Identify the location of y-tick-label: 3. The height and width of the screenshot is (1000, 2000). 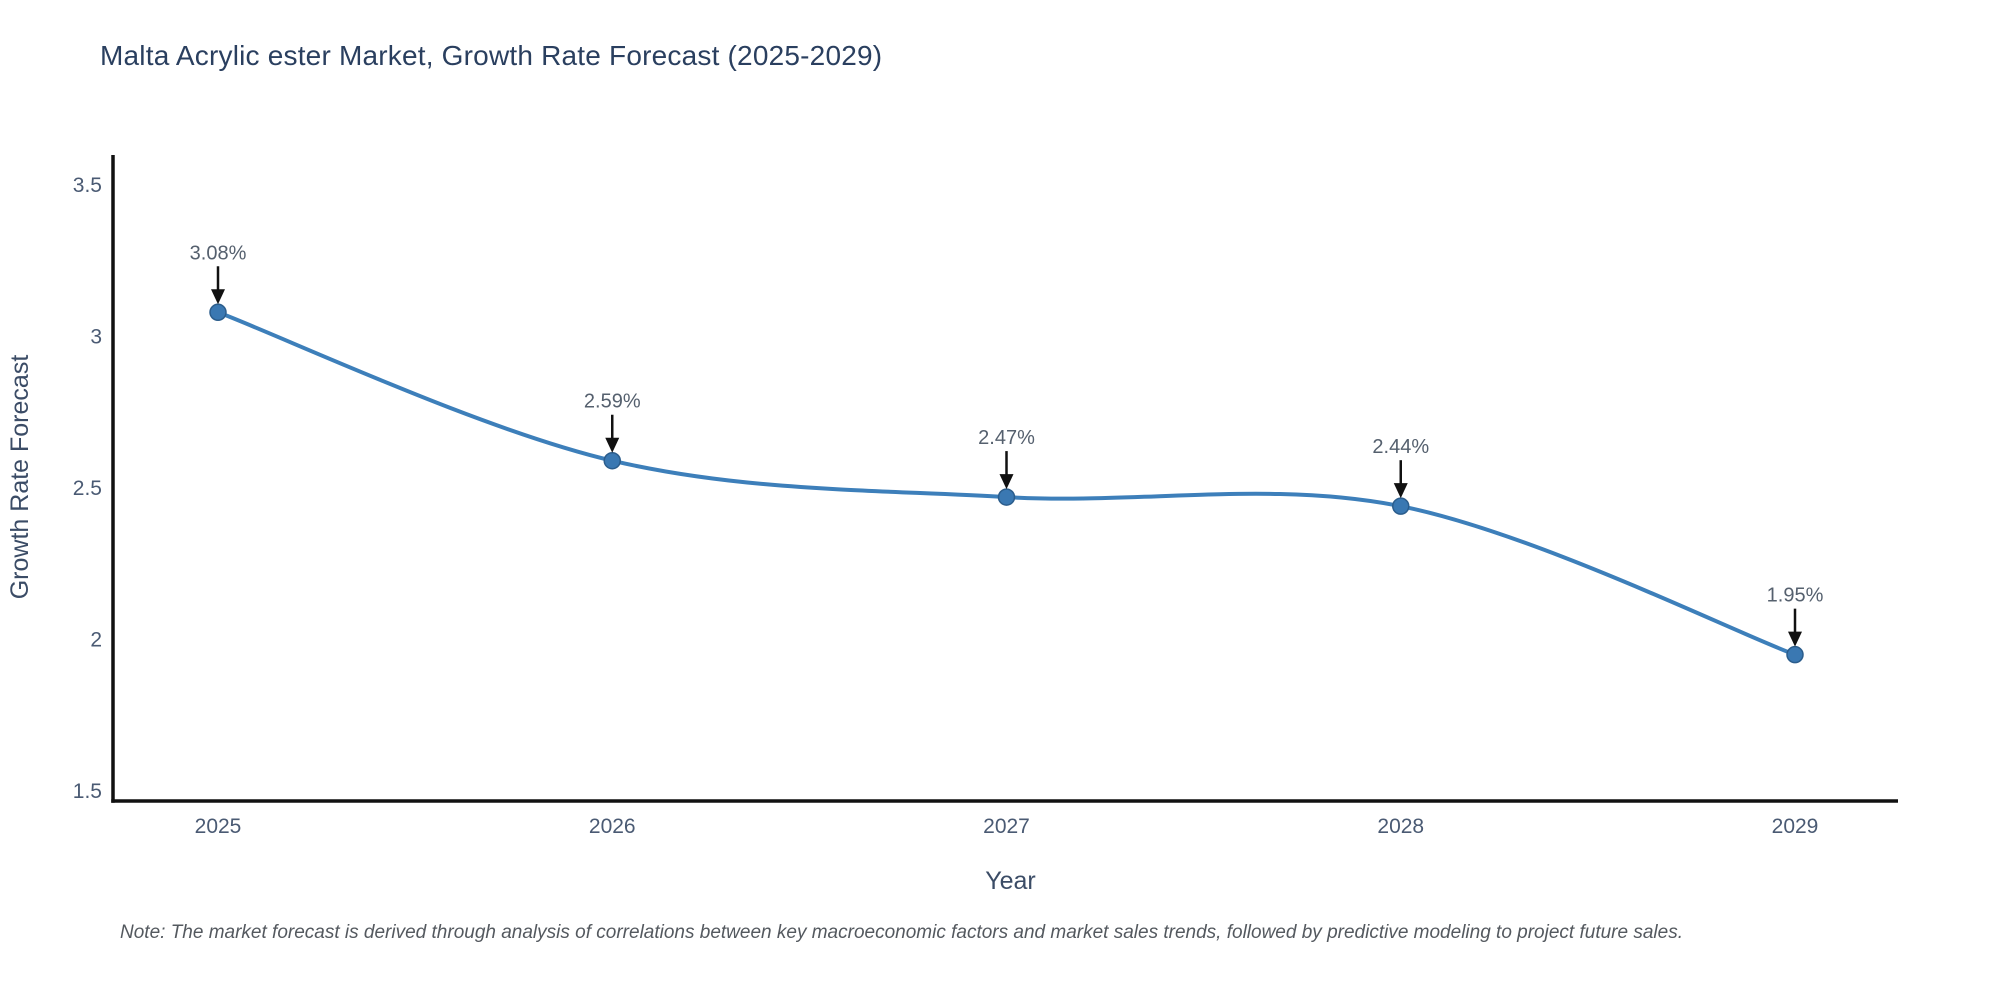
(96, 337).